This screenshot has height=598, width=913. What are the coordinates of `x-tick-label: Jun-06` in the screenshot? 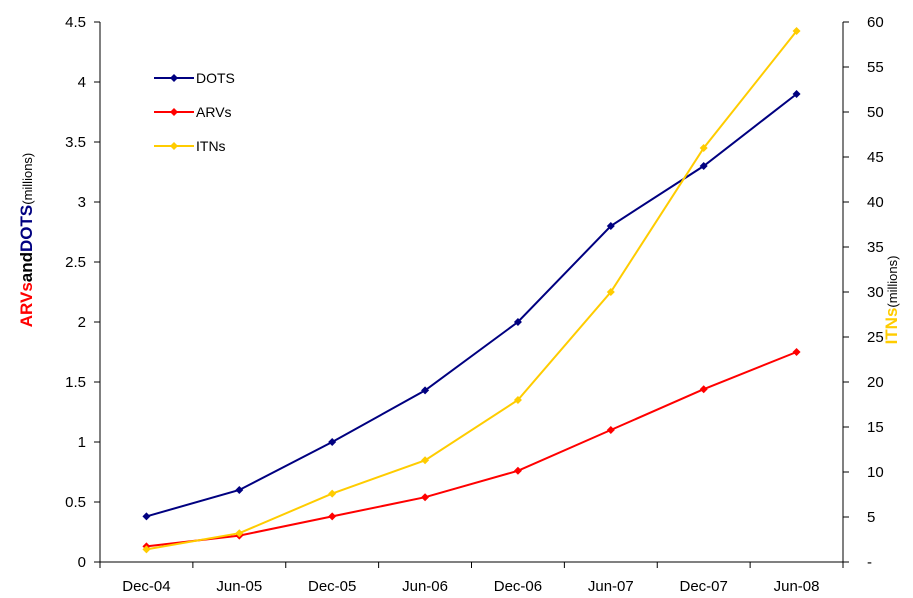 It's located at (425, 586).